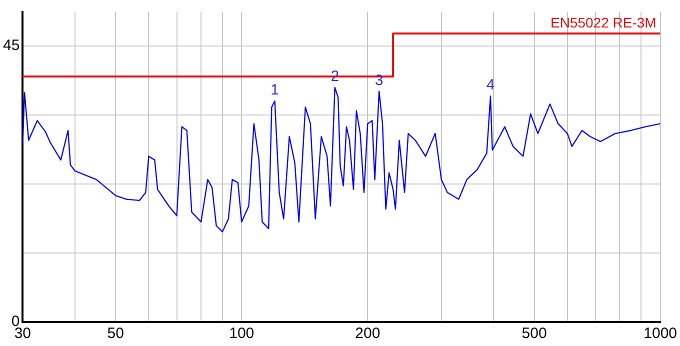  Describe the element at coordinates (11, 45) in the screenshot. I see `y-tick-label: 45` at that location.